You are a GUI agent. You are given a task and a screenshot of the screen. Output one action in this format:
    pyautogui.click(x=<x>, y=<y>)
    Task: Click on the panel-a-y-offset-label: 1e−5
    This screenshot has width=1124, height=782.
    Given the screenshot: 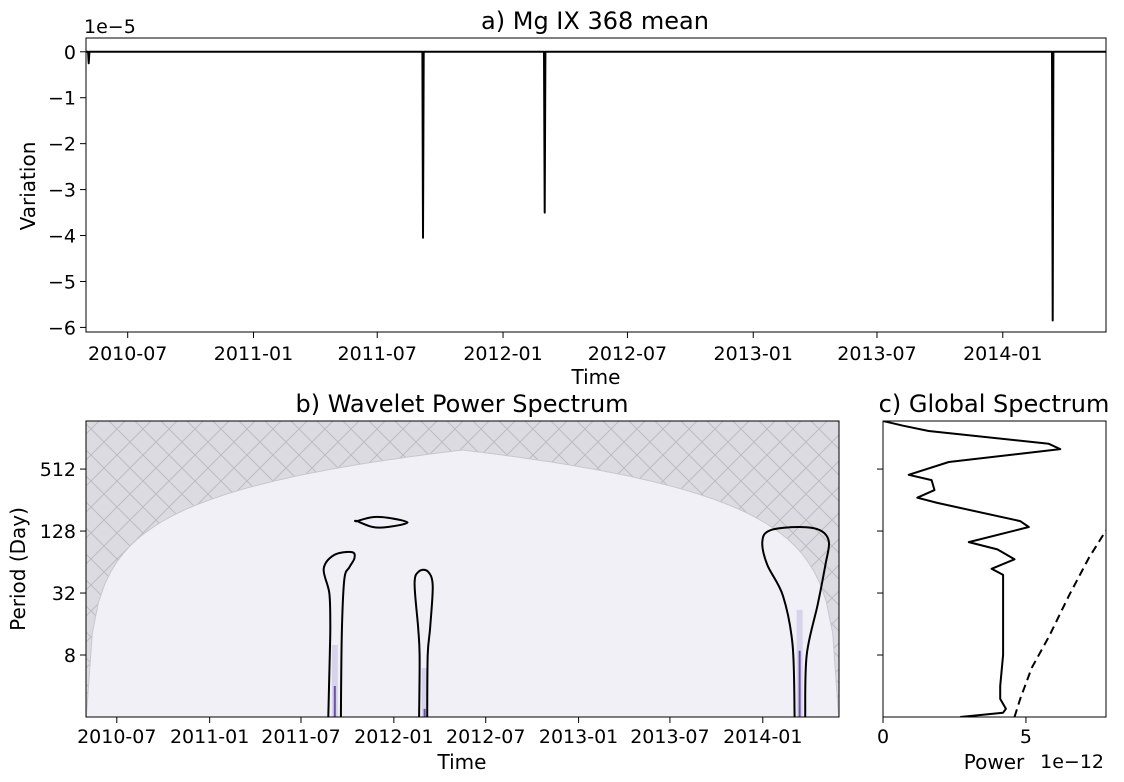 What is the action you would take?
    pyautogui.click(x=110, y=27)
    